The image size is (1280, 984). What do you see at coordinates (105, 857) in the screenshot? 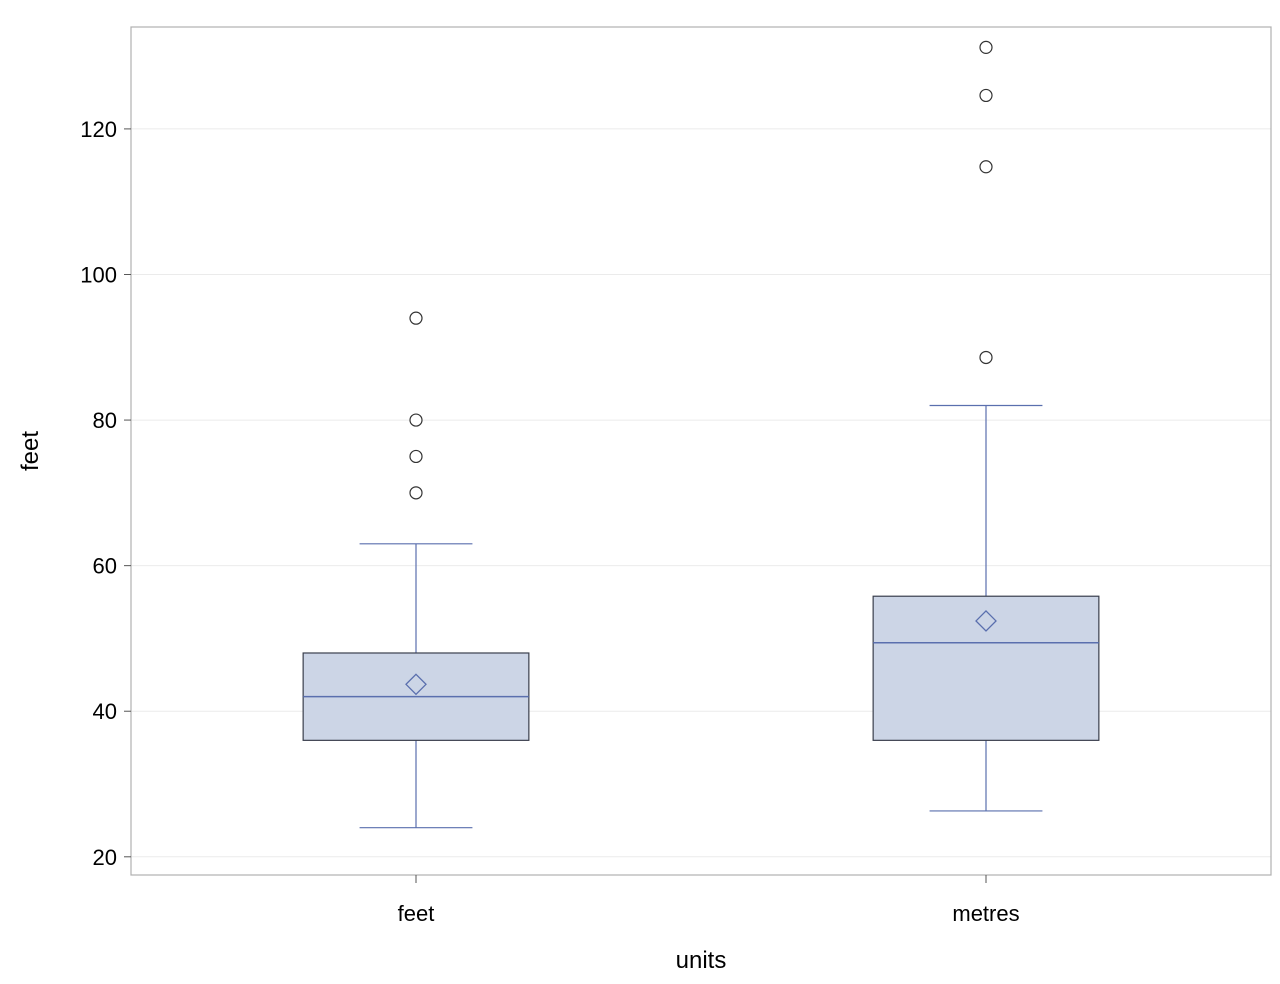
I see `y-tick-label-20: 20` at bounding box center [105, 857].